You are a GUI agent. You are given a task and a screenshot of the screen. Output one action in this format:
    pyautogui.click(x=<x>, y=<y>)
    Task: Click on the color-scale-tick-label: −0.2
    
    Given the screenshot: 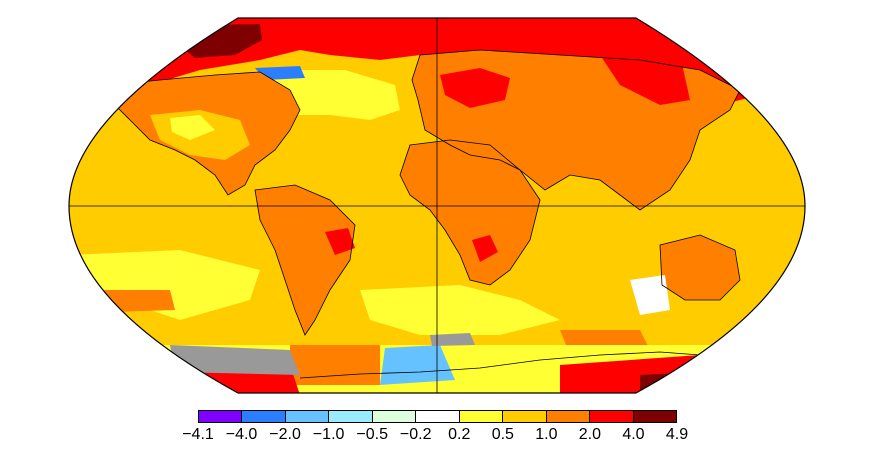 What is the action you would take?
    pyautogui.click(x=415, y=434)
    